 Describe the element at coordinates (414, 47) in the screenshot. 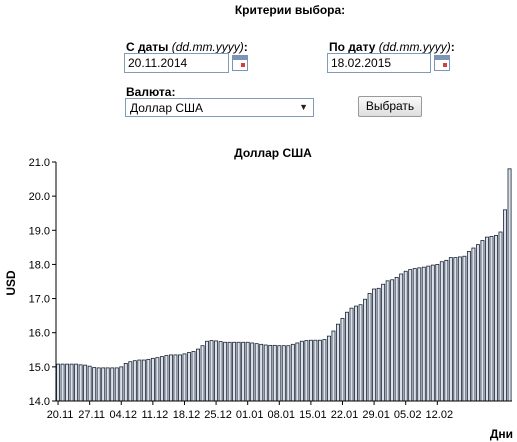

I see `to-date-format: (dd.mm.yyyy)` at that location.